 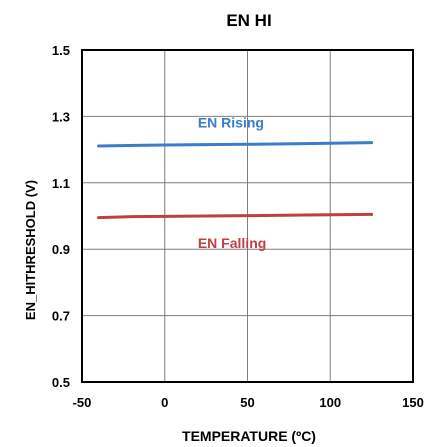 I want to click on y-tick-label: 0.7, so click(x=61, y=316).